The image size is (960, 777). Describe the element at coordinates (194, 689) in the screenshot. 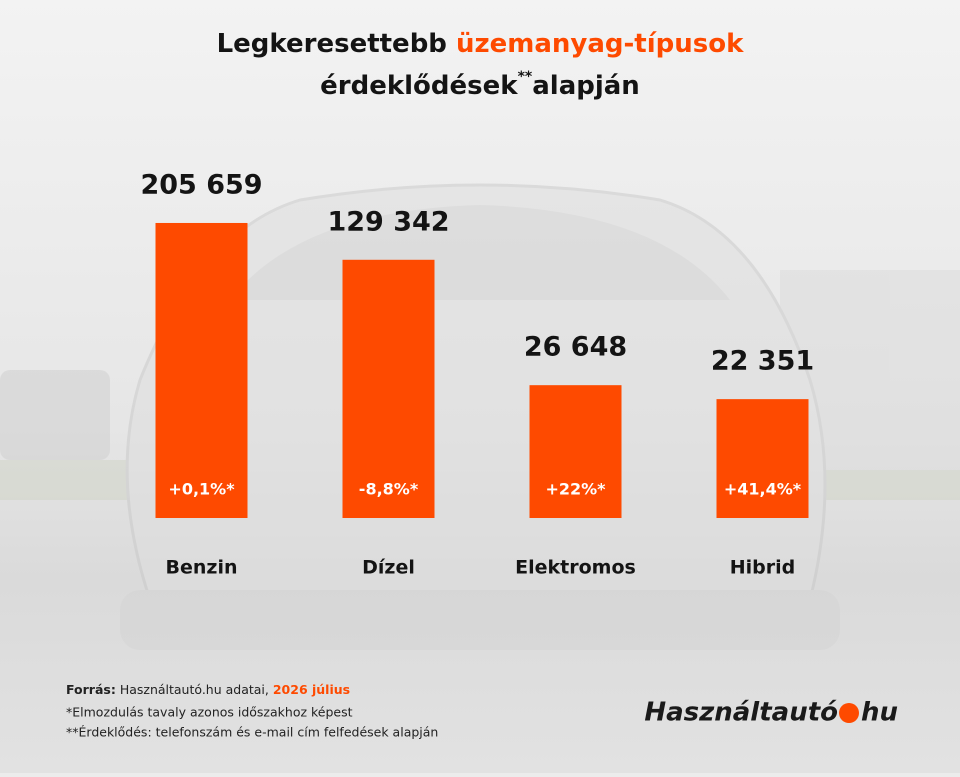

I see `source-text: Használtautó.hu adatai,` at that location.